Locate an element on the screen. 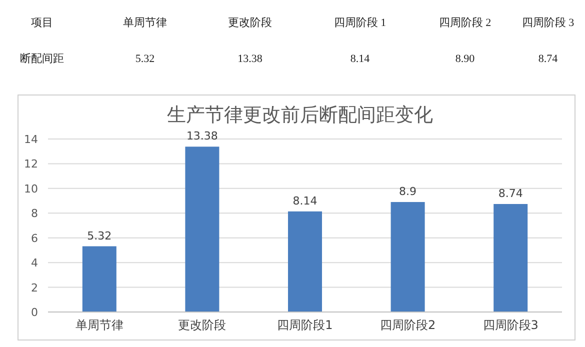  x-tick-label: 四周阶段3 is located at coordinates (510, 325).